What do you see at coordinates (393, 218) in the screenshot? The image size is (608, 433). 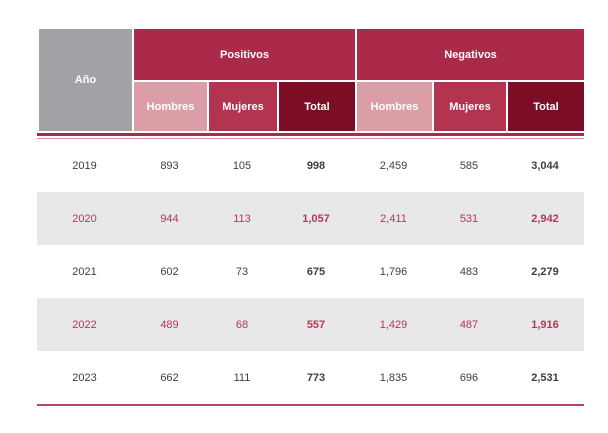 I see `data-cell: 2,411` at bounding box center [393, 218].